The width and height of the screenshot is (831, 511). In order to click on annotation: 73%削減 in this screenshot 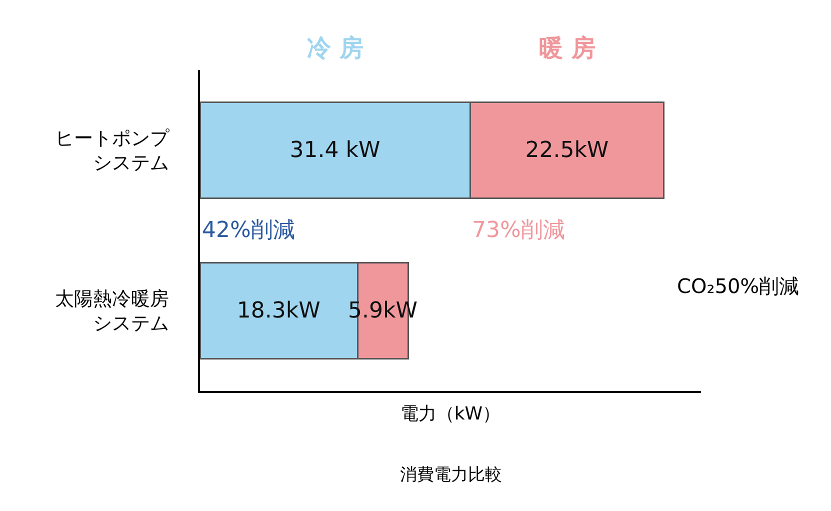, I will do `click(518, 230)`.